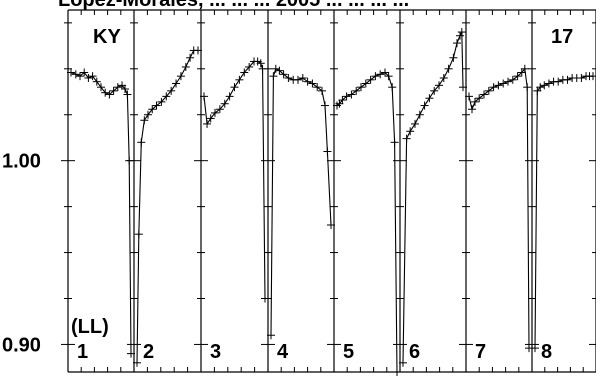 The height and width of the screenshot is (377, 596). I want to click on panel-number-label: 4, so click(283, 352).